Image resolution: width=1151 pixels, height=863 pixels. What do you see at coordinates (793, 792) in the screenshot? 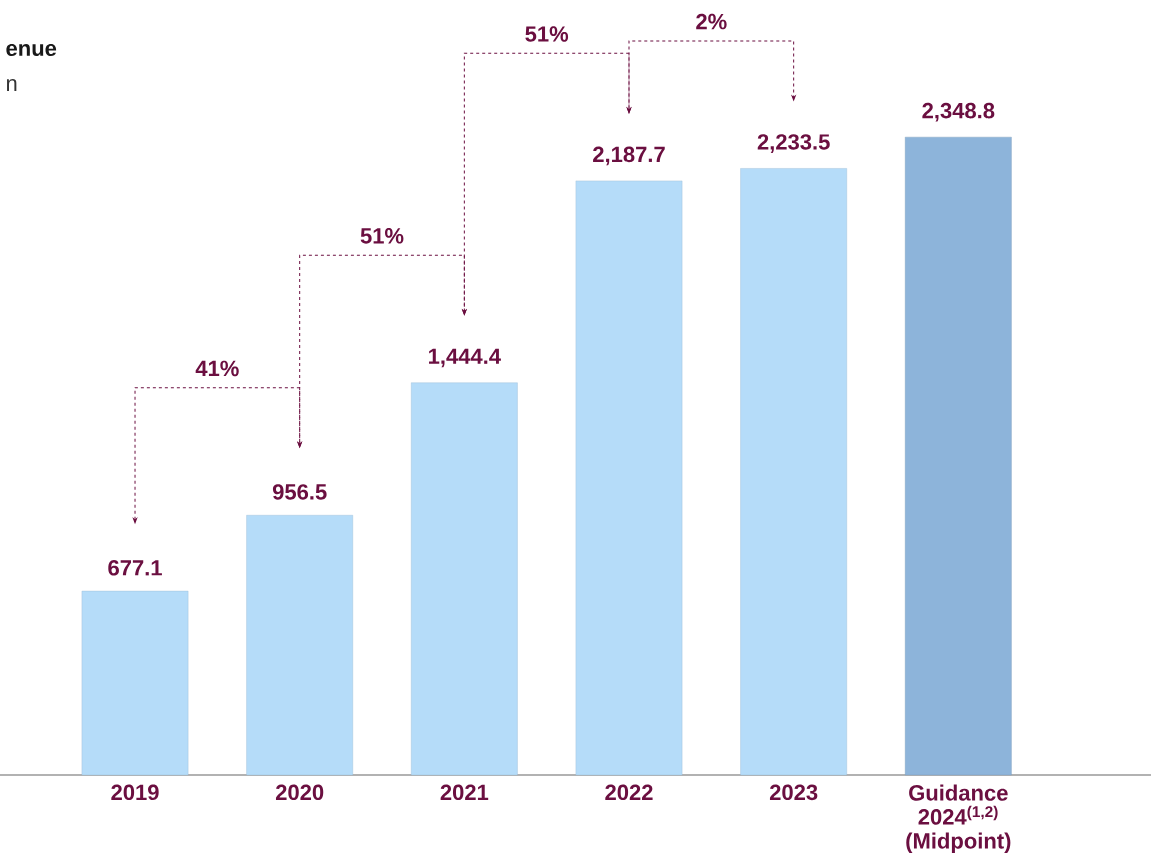
I see `x-tick-label: 2023` at bounding box center [793, 792].